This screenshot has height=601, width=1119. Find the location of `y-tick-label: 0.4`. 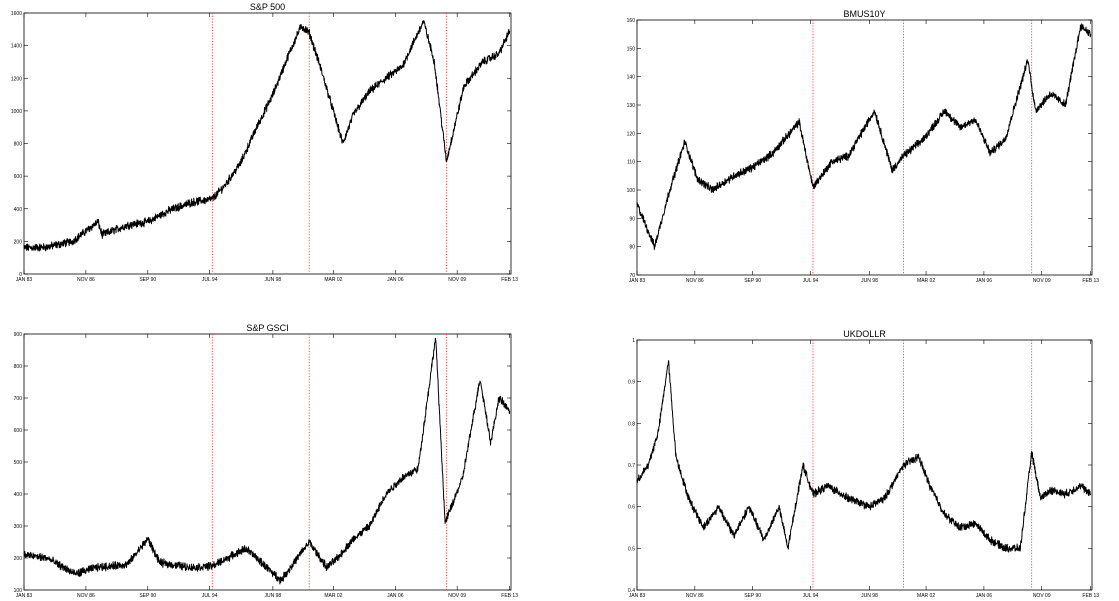

y-tick-label: 0.4 is located at coordinates (631, 591).